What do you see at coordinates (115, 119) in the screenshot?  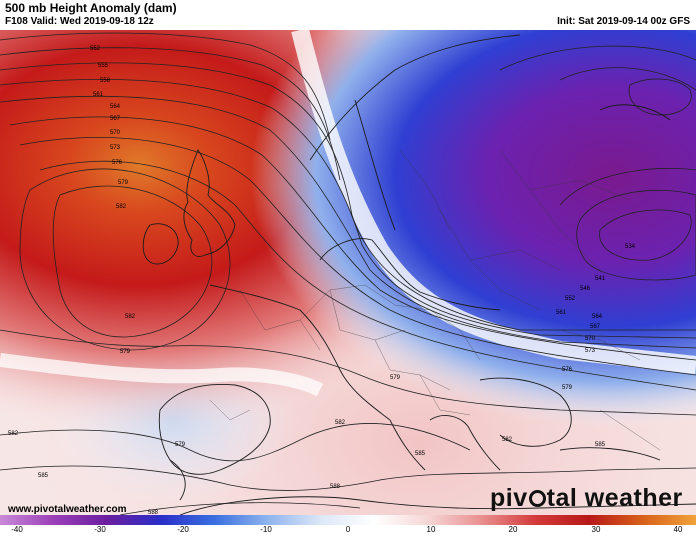 I see `label-ridge-567: 567` at bounding box center [115, 119].